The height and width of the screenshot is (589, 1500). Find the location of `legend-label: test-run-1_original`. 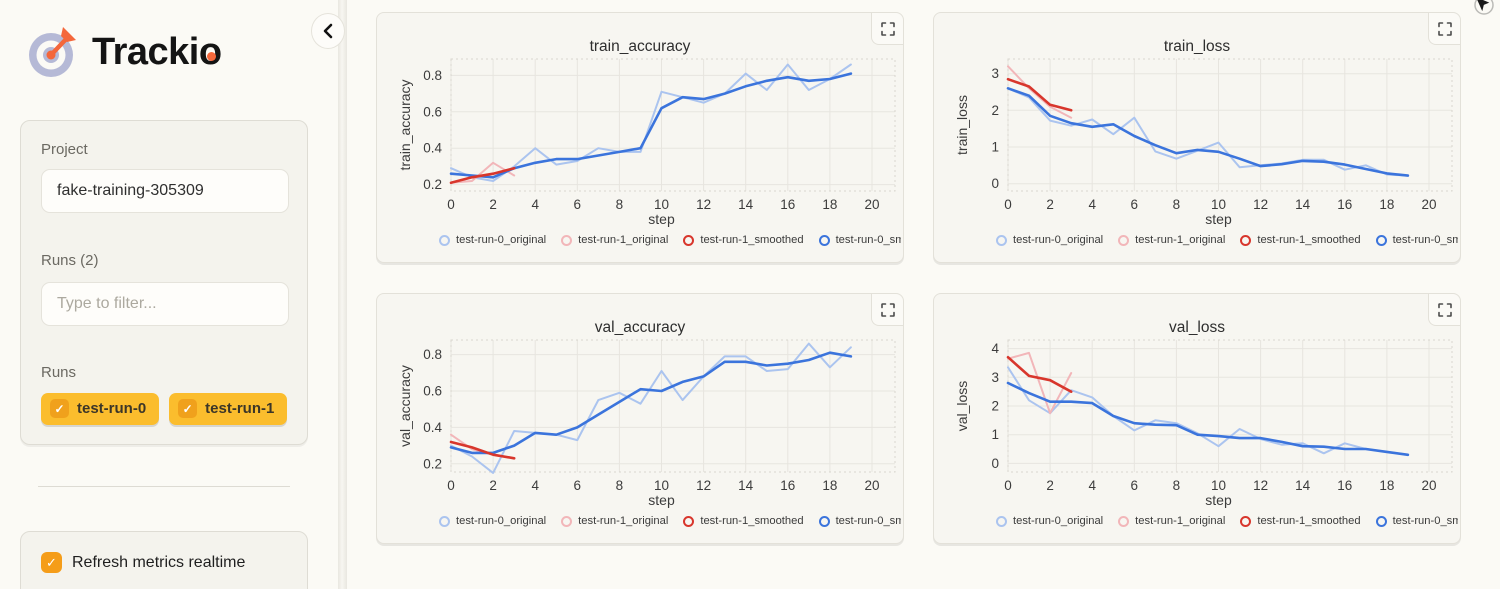

legend-label: test-run-1_original is located at coordinates (1180, 240).